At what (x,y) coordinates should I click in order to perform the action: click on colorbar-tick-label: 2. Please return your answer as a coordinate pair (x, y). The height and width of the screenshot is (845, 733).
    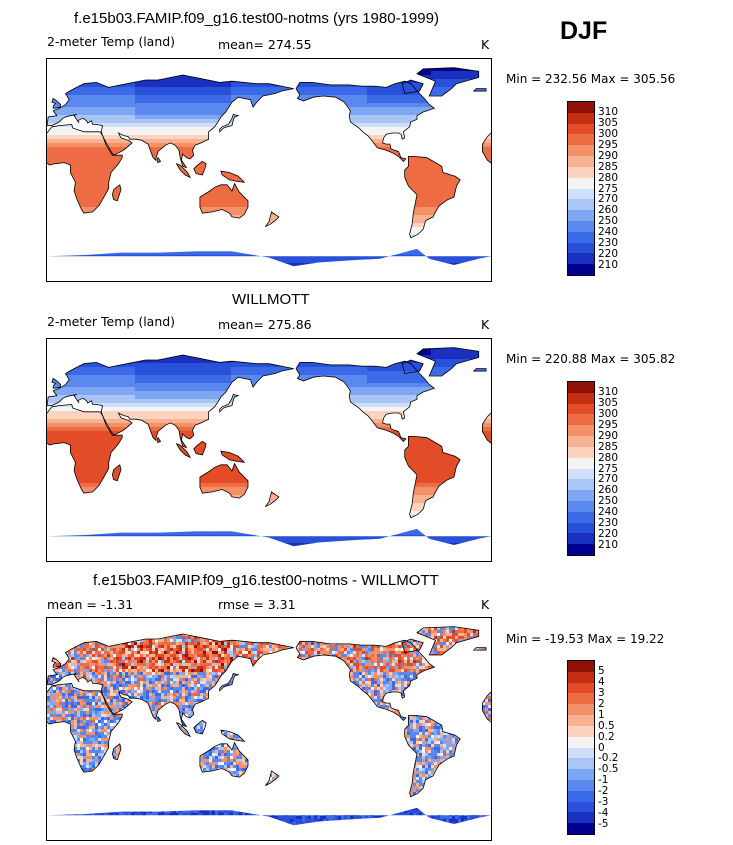
    Looking at the image, I should click on (601, 704).